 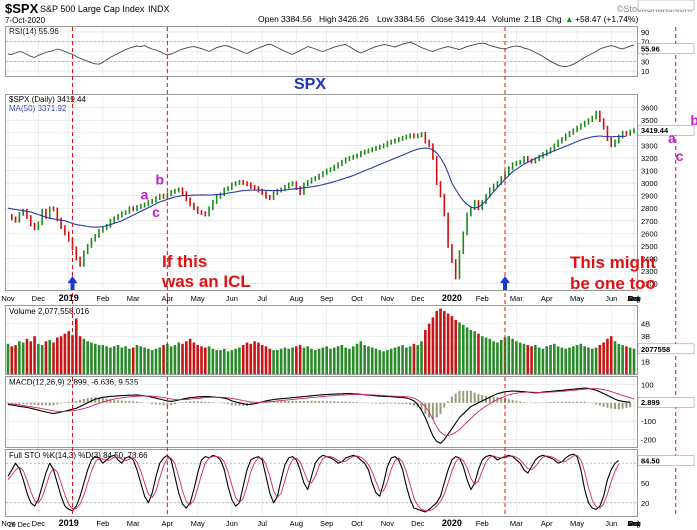 I want to click on x-axis-label: Nov, so click(x=388, y=298).